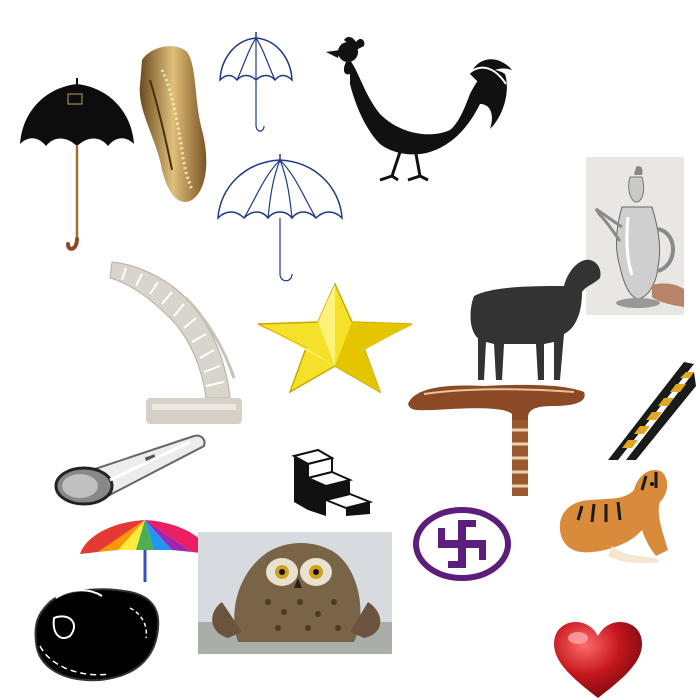  Describe the element at coordinates (534, 321) in the screenshot. I see `sheep-silhouette-icon` at that location.